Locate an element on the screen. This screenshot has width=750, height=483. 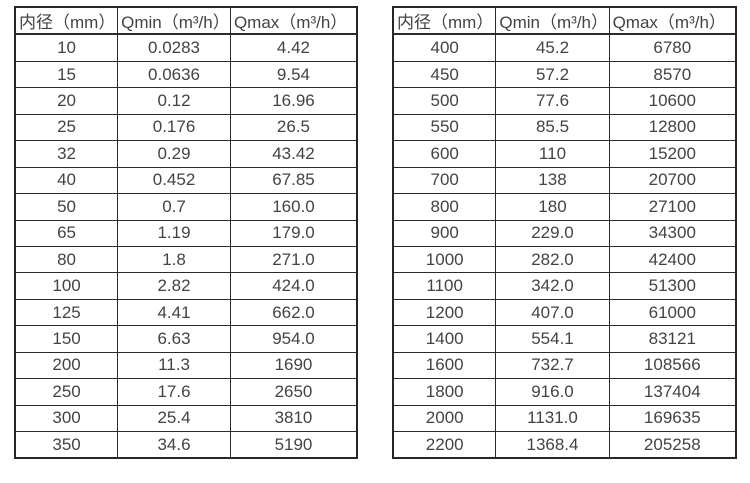
table-cell: 137404 is located at coordinates (672, 392).